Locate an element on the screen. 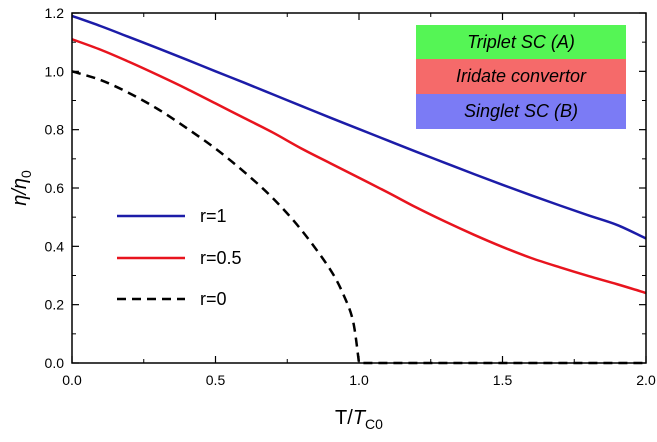  layer-singlet-label: Singlet SC (B) is located at coordinates (521, 111).